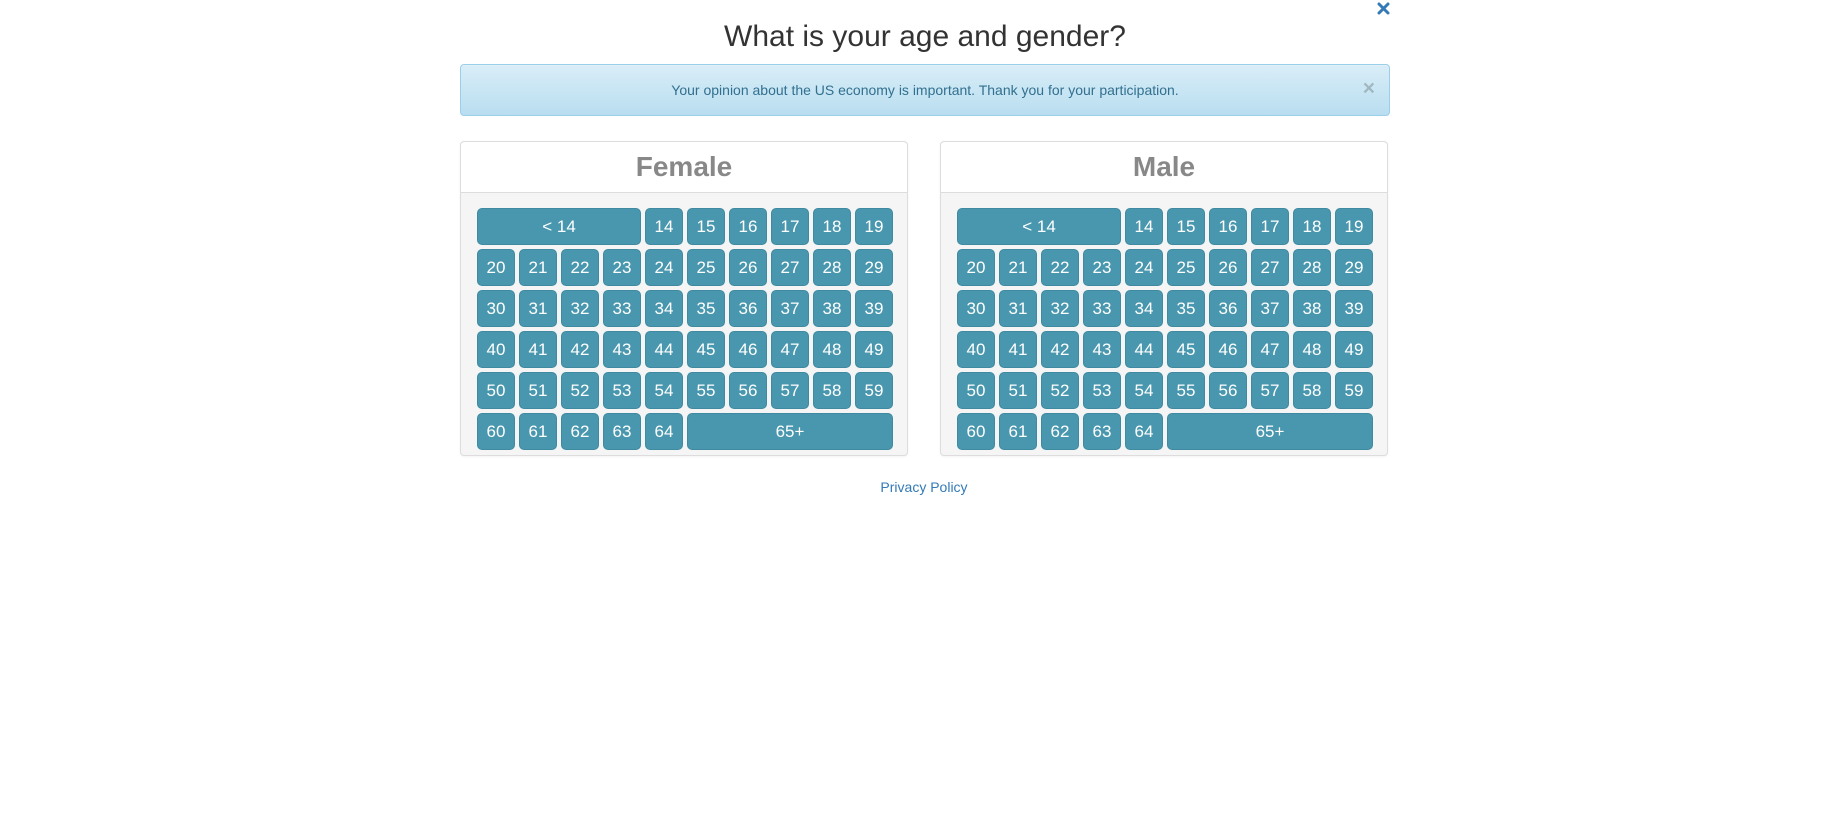 The image size is (1848, 813). Describe the element at coordinates (1102, 308) in the screenshot. I see `male-age-button-33: 33` at that location.